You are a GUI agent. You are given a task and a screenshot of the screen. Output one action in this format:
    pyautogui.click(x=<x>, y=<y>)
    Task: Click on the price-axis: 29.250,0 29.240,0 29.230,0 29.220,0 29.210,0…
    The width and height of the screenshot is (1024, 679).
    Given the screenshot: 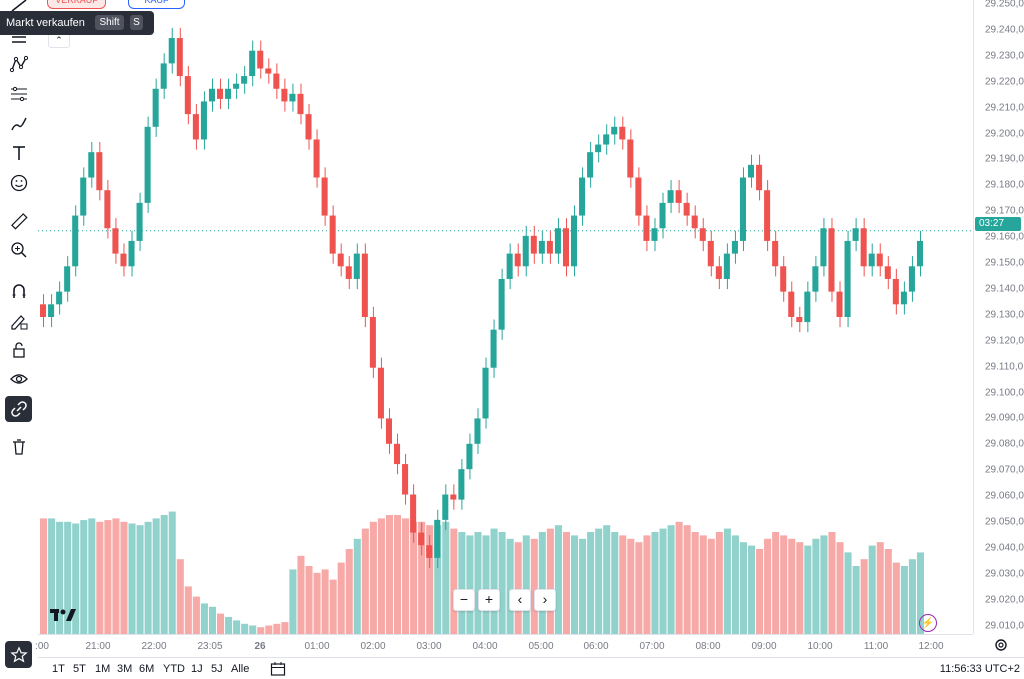 What is the action you would take?
    pyautogui.click(x=998, y=317)
    